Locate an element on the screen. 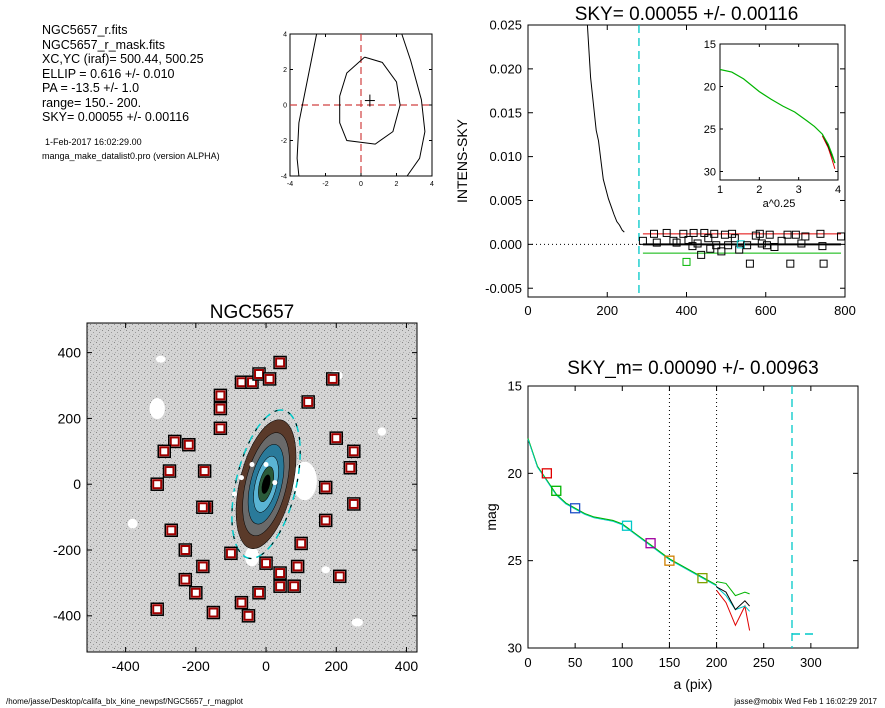 This screenshot has width=885, height=708. contour-xtick-label: -4 is located at coordinates (290, 184).